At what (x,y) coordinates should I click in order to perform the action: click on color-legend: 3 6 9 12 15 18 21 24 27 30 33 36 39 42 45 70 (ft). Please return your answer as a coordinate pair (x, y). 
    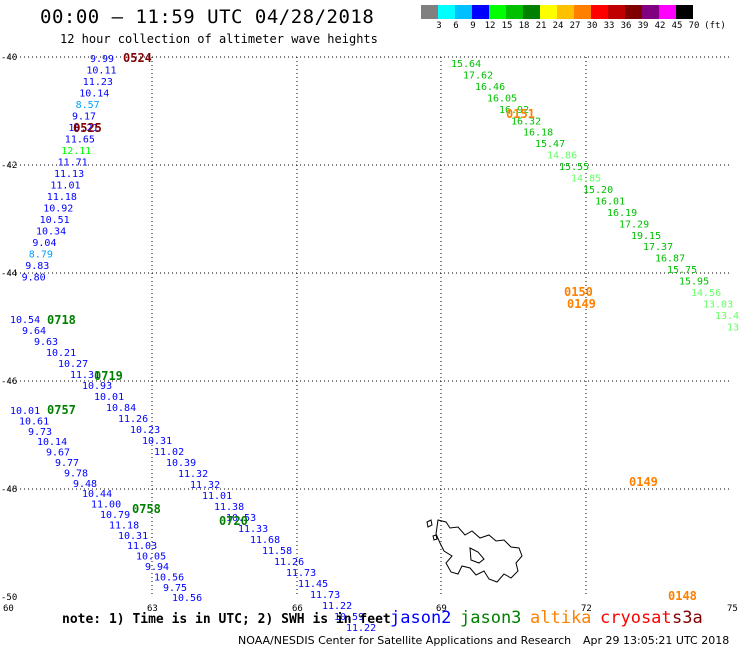
    Looking at the image, I should click on (580, 19).